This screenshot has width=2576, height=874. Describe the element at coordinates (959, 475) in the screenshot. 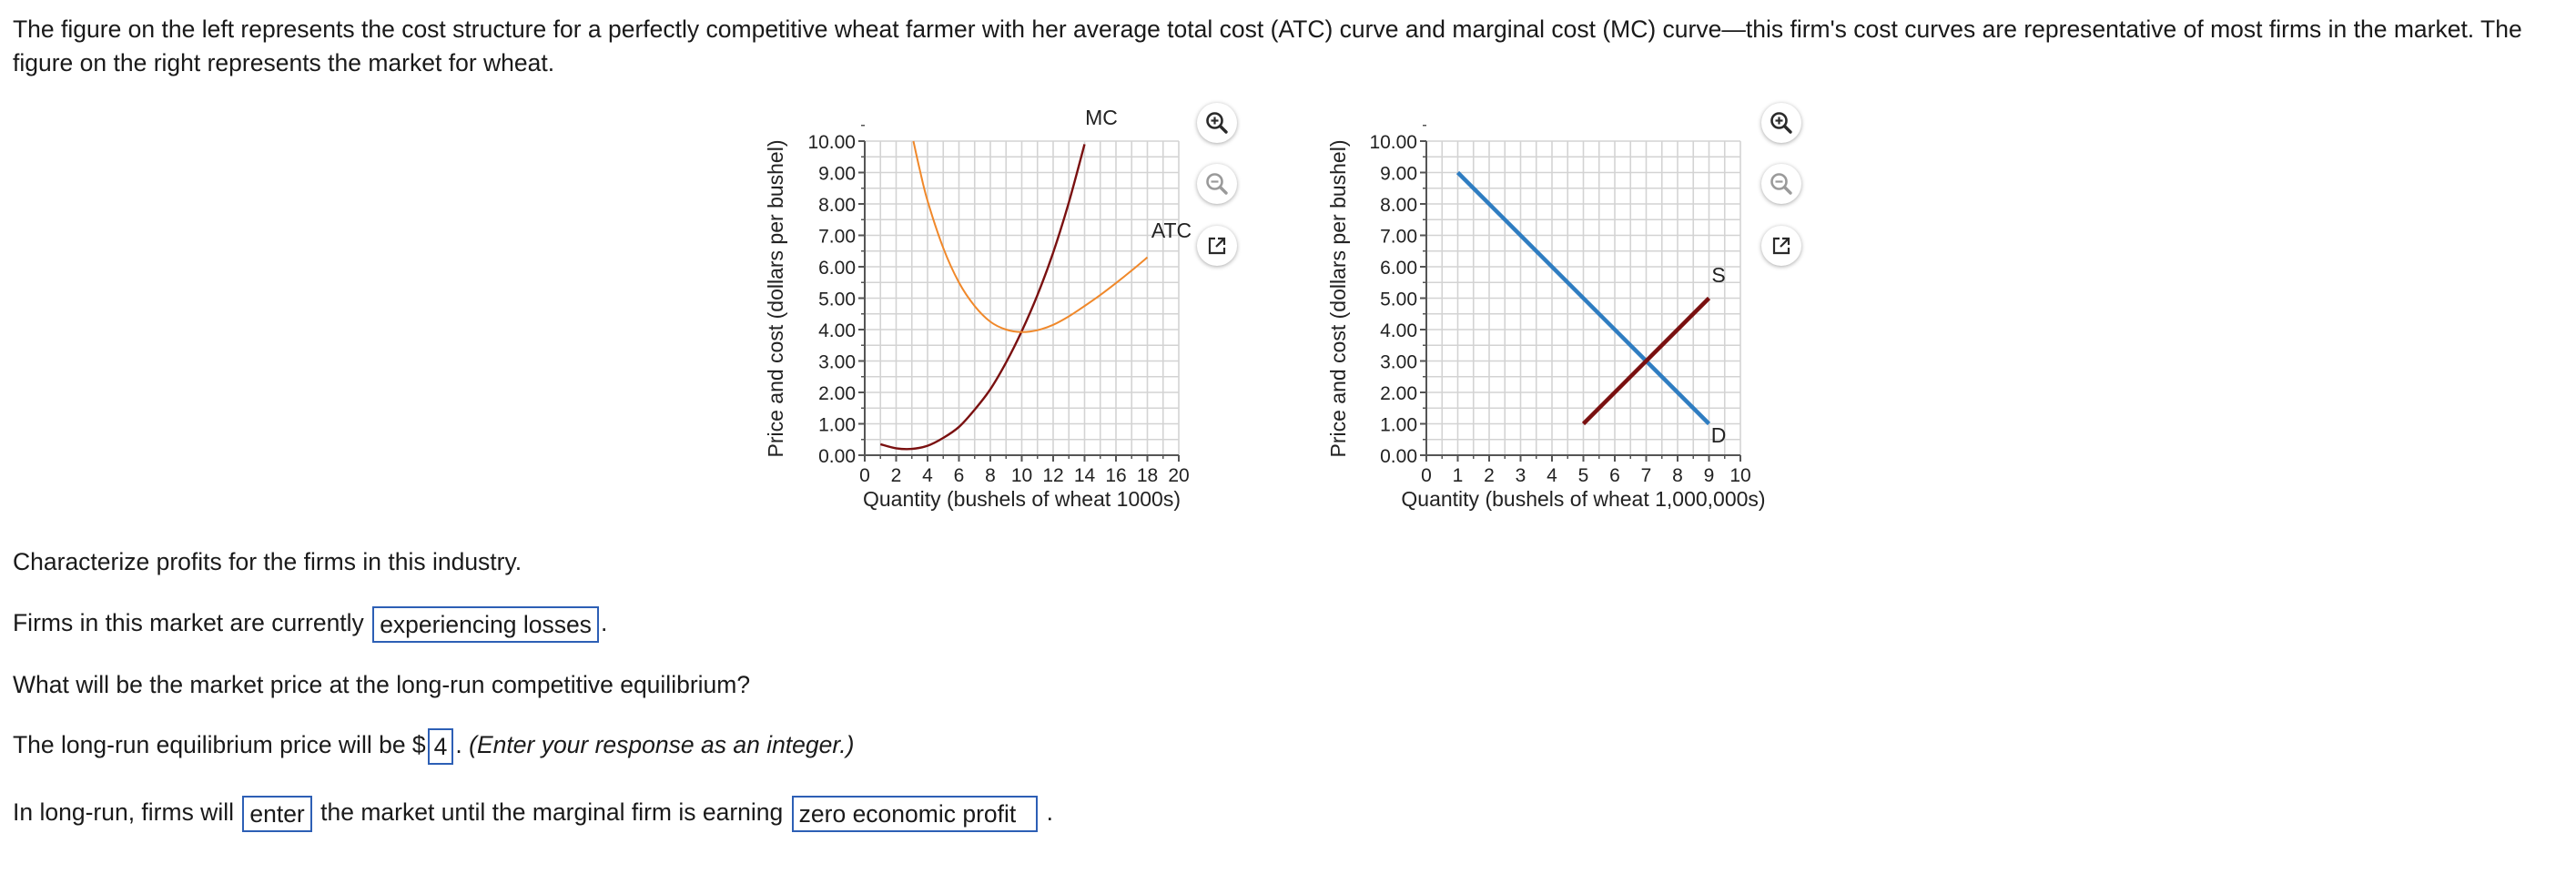

I see `chart1-x-tick-label: 6` at that location.